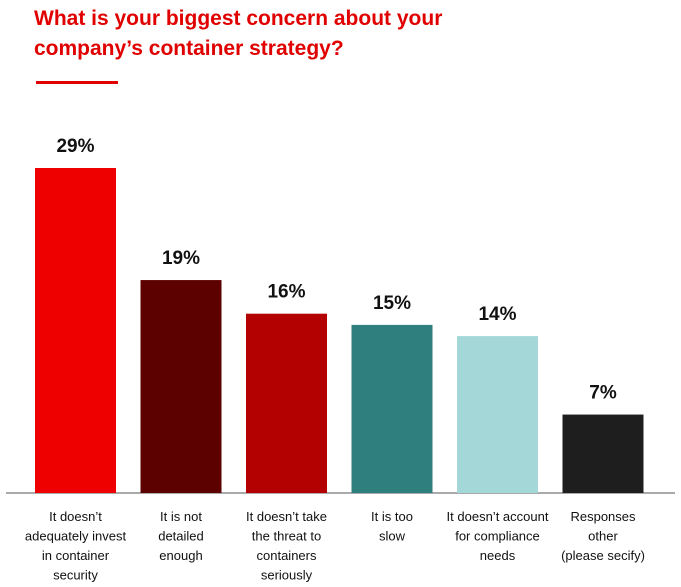 The width and height of the screenshot is (681, 587). Describe the element at coordinates (77, 82) in the screenshot. I see `title-accent-rule` at that location.